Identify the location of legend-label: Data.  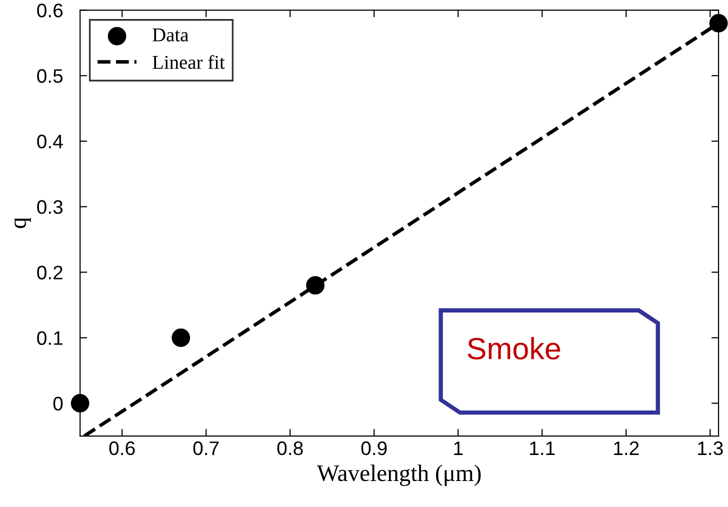
(170, 35).